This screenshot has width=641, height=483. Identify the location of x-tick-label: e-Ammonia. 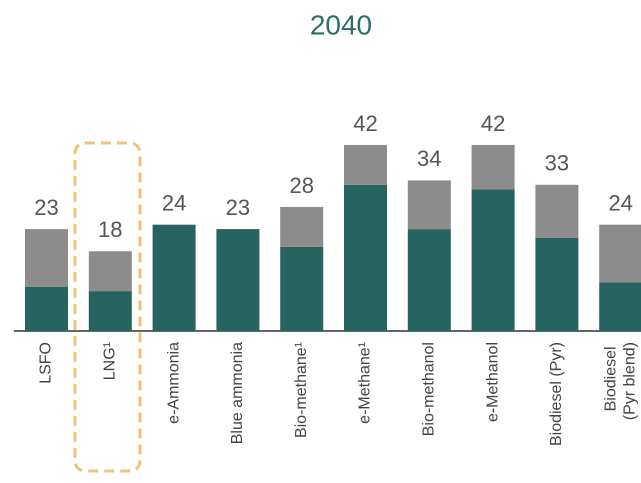
(173, 383).